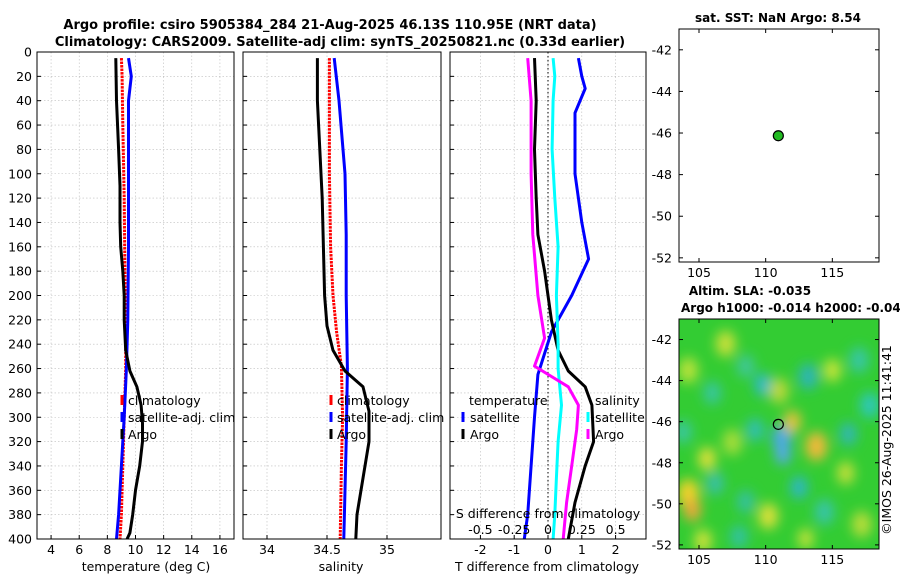 The height and width of the screenshot is (580, 900). I want to click on x-tick-label: 1, so click(582, 549).